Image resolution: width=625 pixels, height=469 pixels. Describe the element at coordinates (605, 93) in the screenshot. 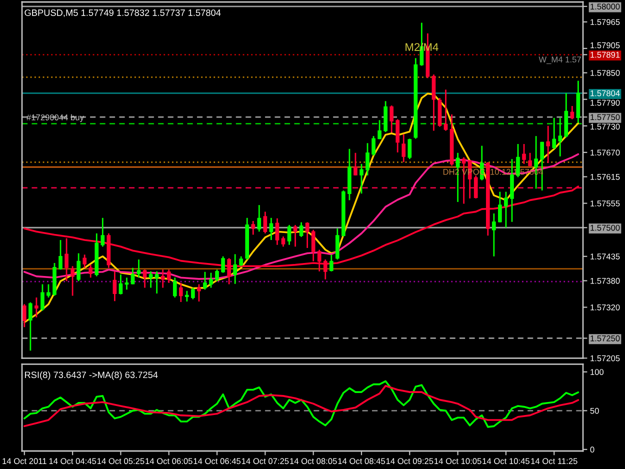

I see `y-tick-label: 1.57804` at that location.